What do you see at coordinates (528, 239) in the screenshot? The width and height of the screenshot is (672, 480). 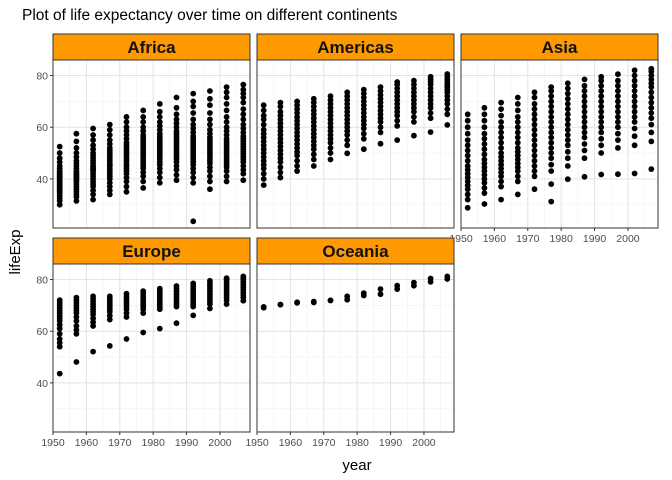 I see `x-tick-label: 1970` at bounding box center [528, 239].